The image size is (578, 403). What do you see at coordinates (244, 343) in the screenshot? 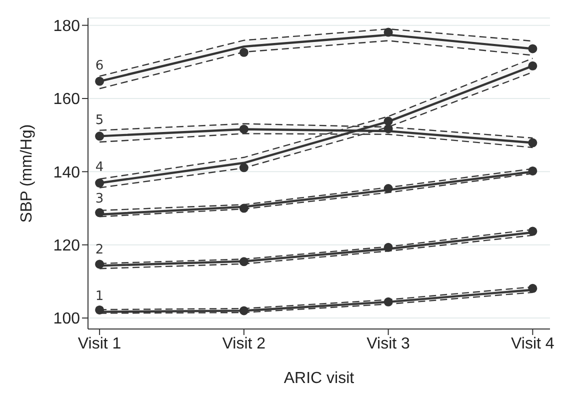
I see `x-tick-label: Visit 2` at bounding box center [244, 343].